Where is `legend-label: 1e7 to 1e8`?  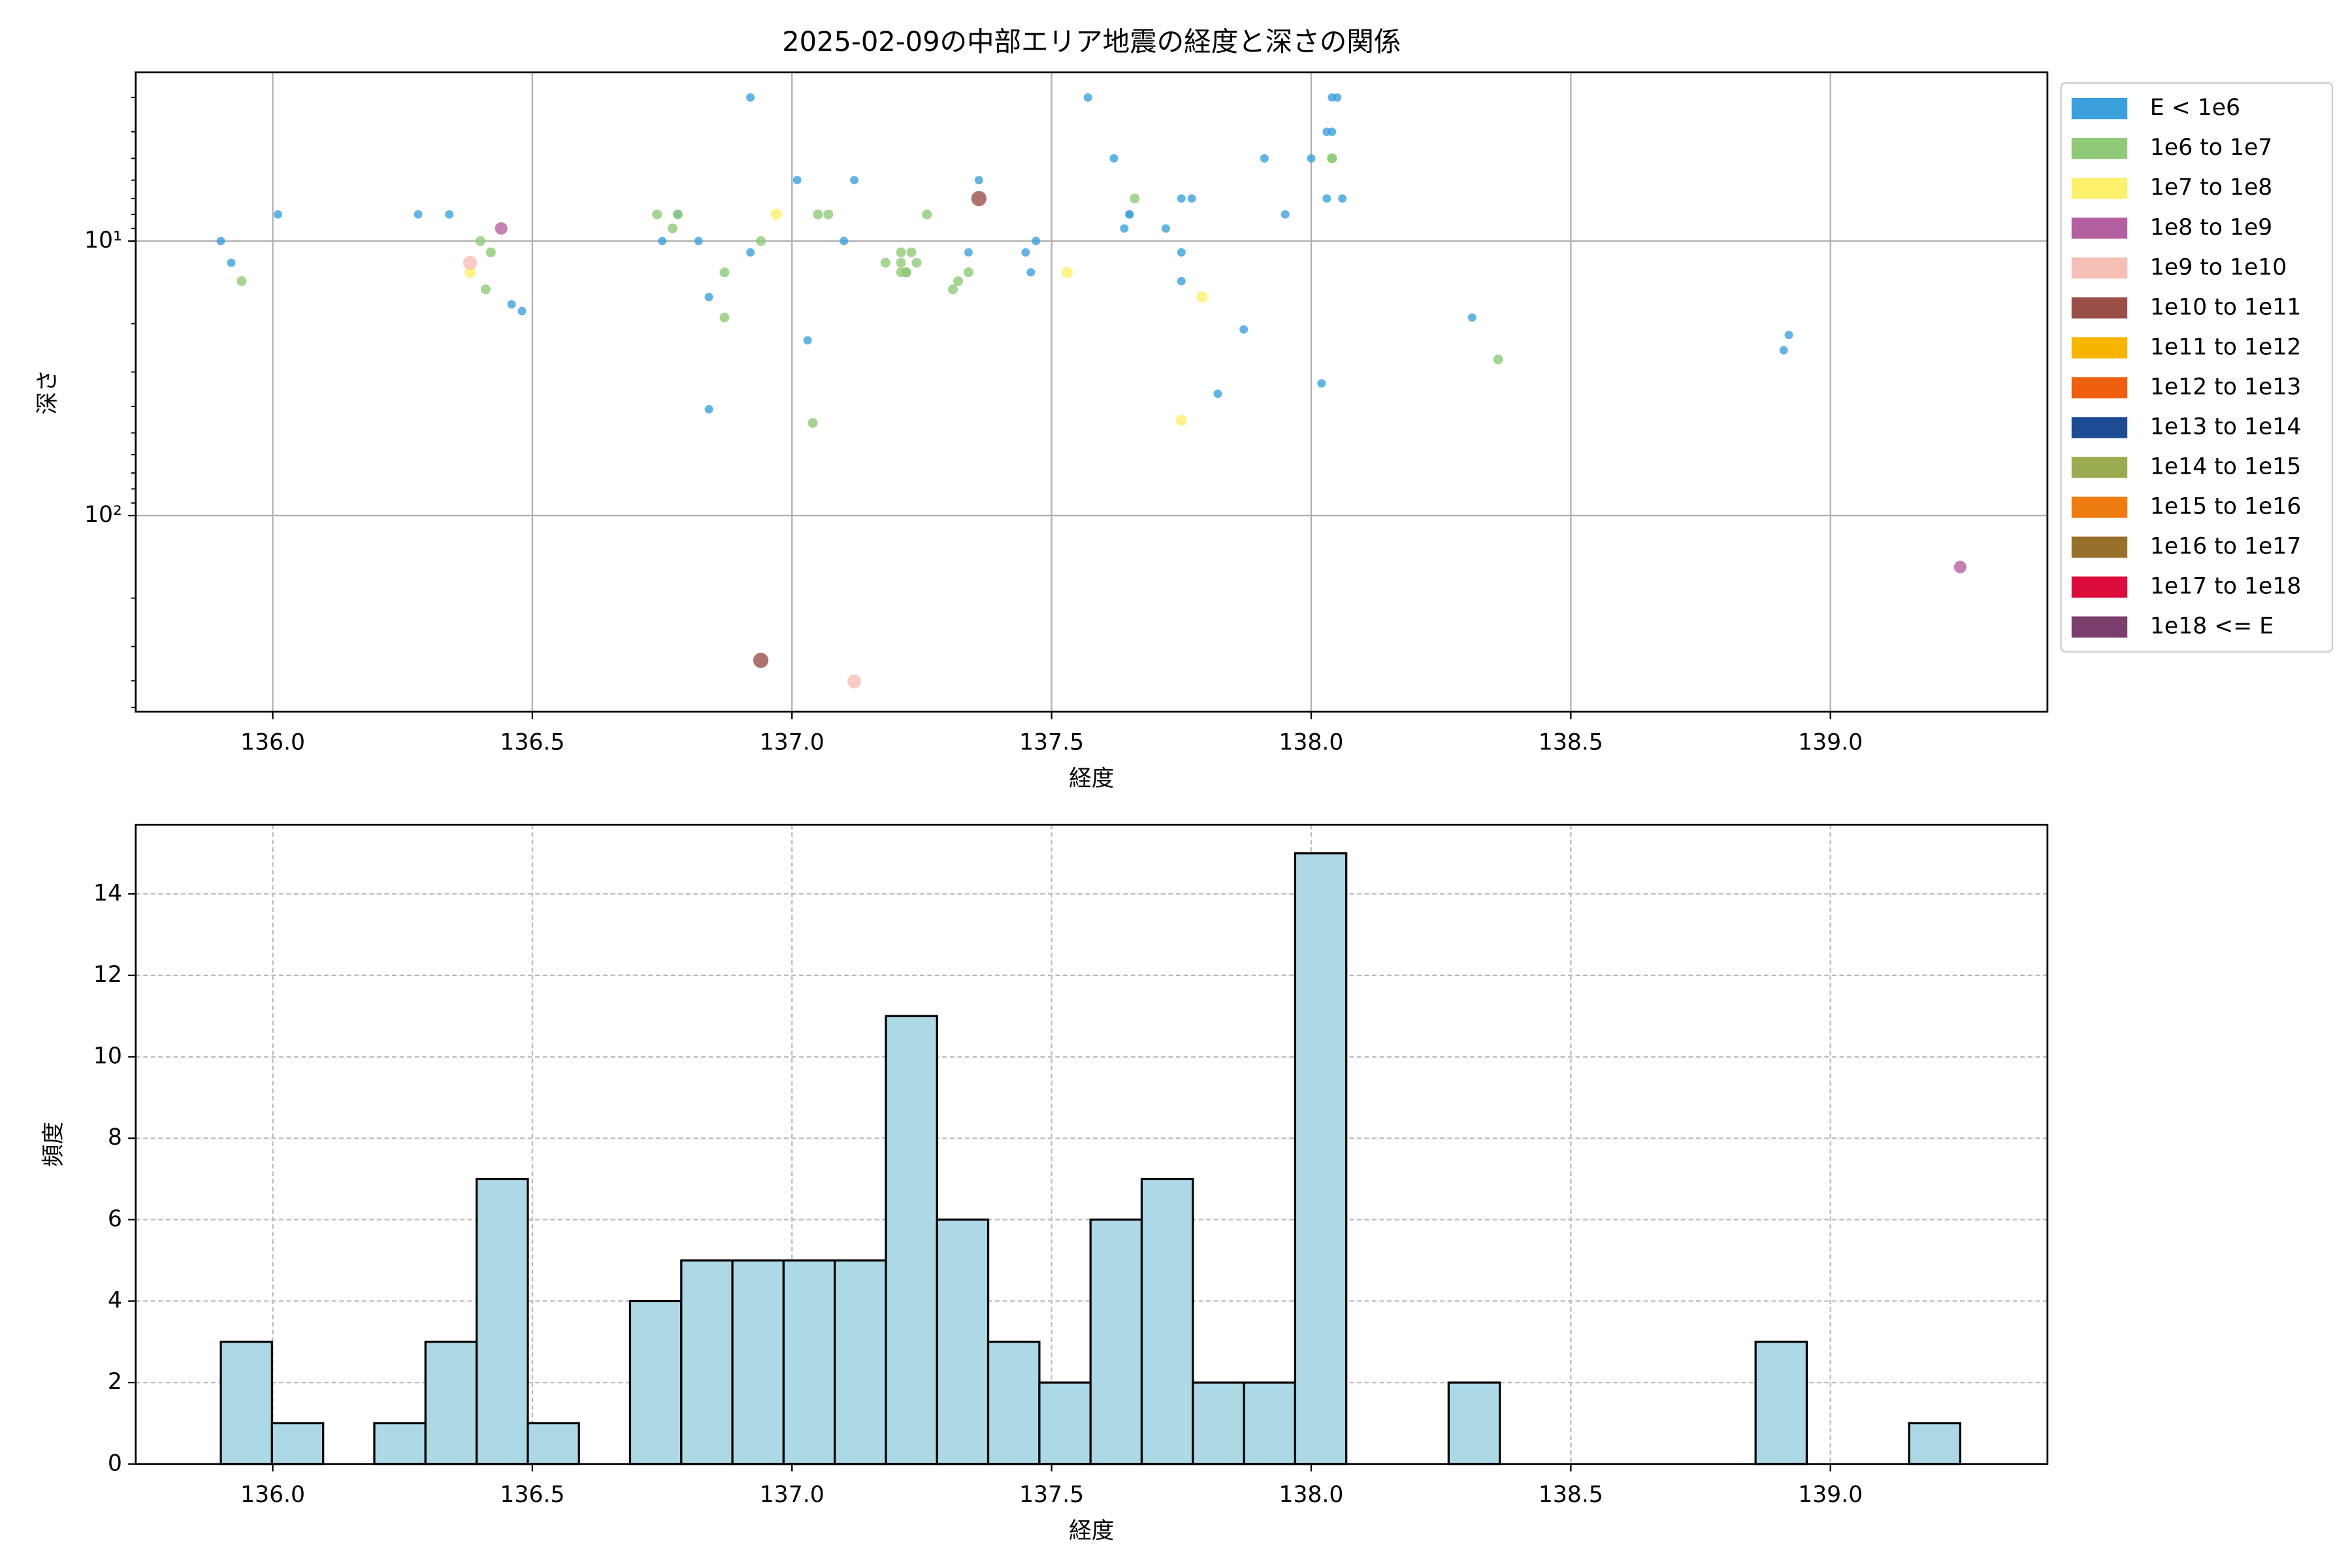
legend-label: 1e7 to 1e8 is located at coordinates (2211, 187).